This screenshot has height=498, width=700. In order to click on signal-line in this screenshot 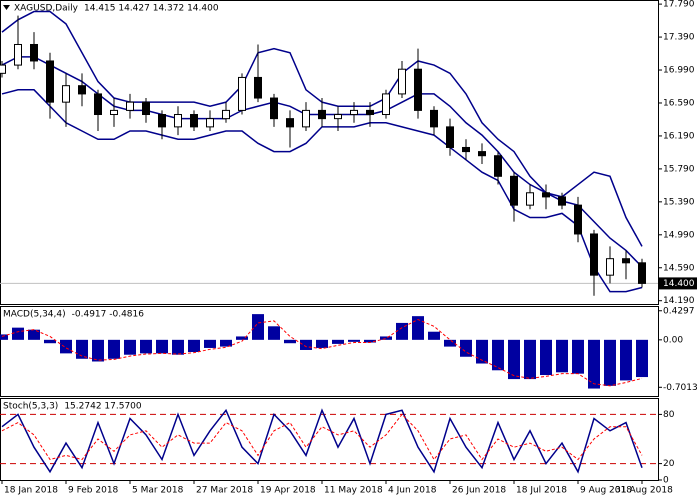, I will do `click(322, 352)`.